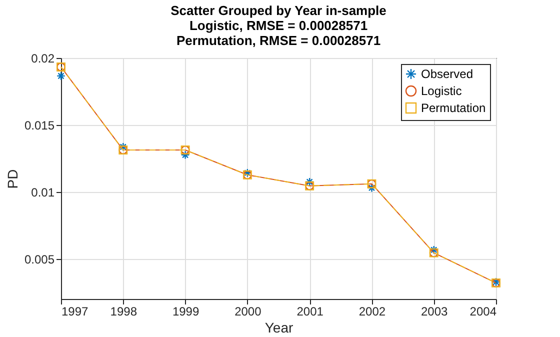  What do you see at coordinates (43, 192) in the screenshot?
I see `y-tick-label: 0.01` at bounding box center [43, 192].